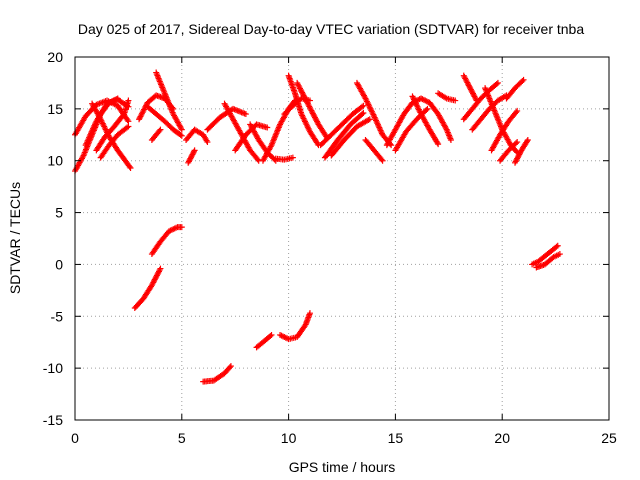  What do you see at coordinates (55, 161) in the screenshot?
I see `y-tick-label: 10` at bounding box center [55, 161].